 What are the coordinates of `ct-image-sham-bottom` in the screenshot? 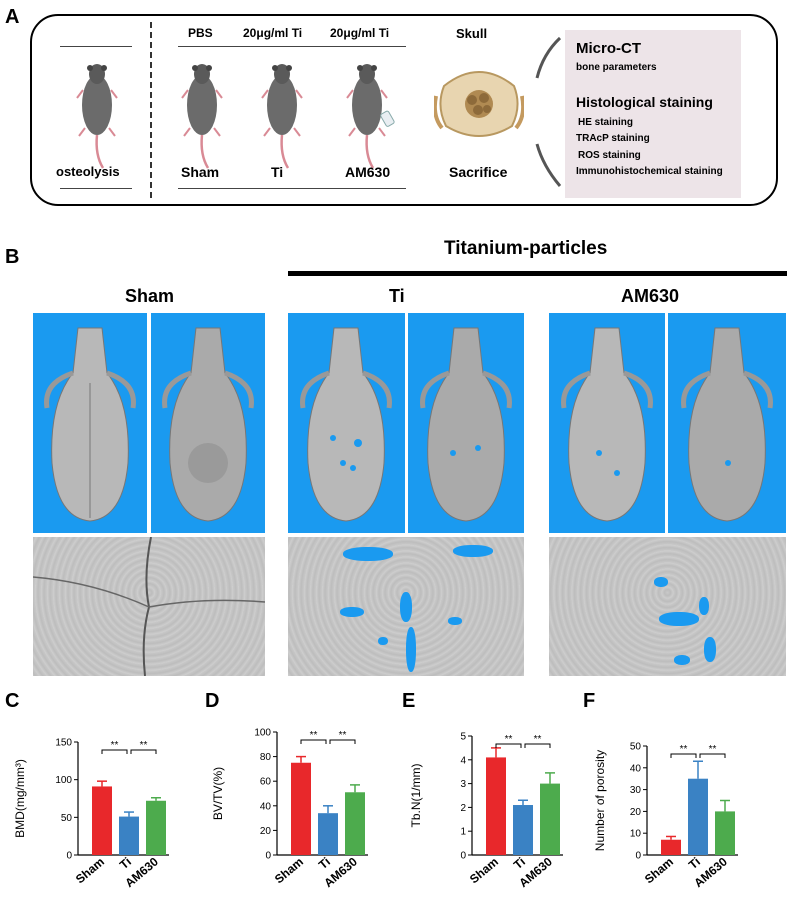 It's located at (208, 423).